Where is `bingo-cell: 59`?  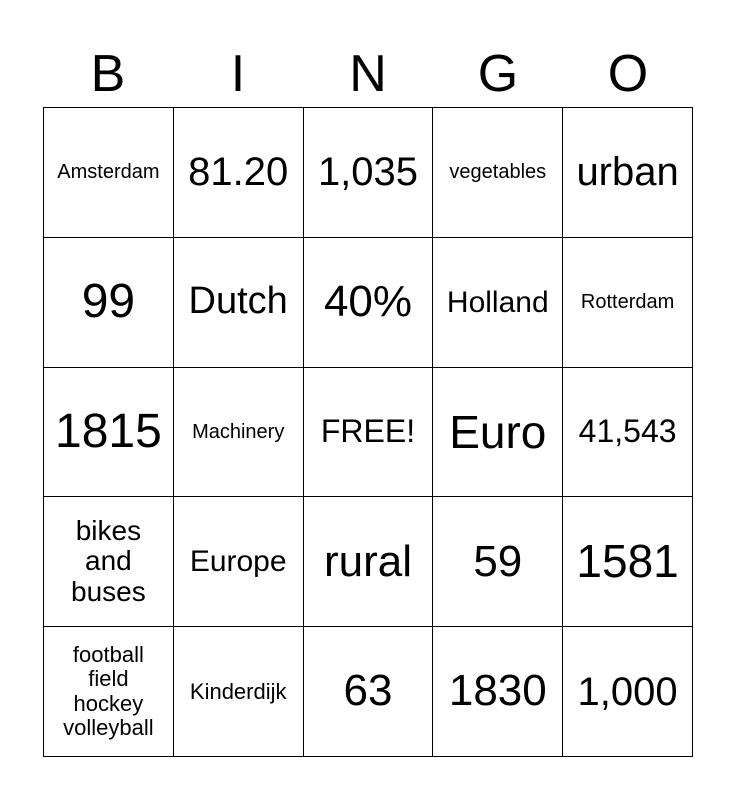 bingo-cell: 59 is located at coordinates (498, 562).